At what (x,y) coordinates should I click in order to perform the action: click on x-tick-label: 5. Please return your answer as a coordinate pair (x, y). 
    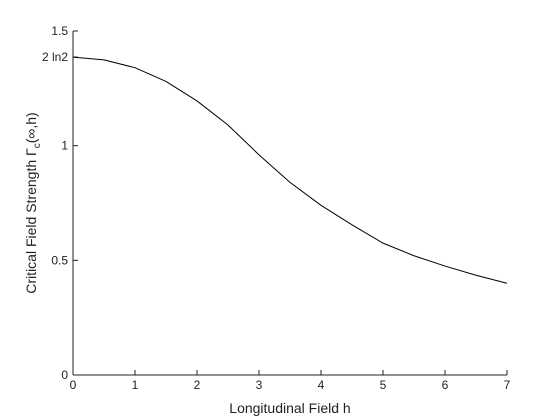
    Looking at the image, I should click on (383, 385).